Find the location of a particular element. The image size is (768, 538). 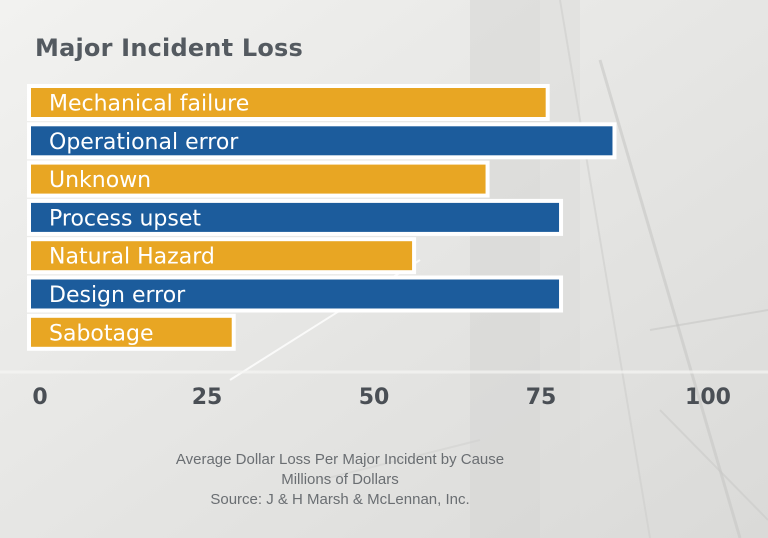

caption-line-2: Millions of Dollars is located at coordinates (340, 479).